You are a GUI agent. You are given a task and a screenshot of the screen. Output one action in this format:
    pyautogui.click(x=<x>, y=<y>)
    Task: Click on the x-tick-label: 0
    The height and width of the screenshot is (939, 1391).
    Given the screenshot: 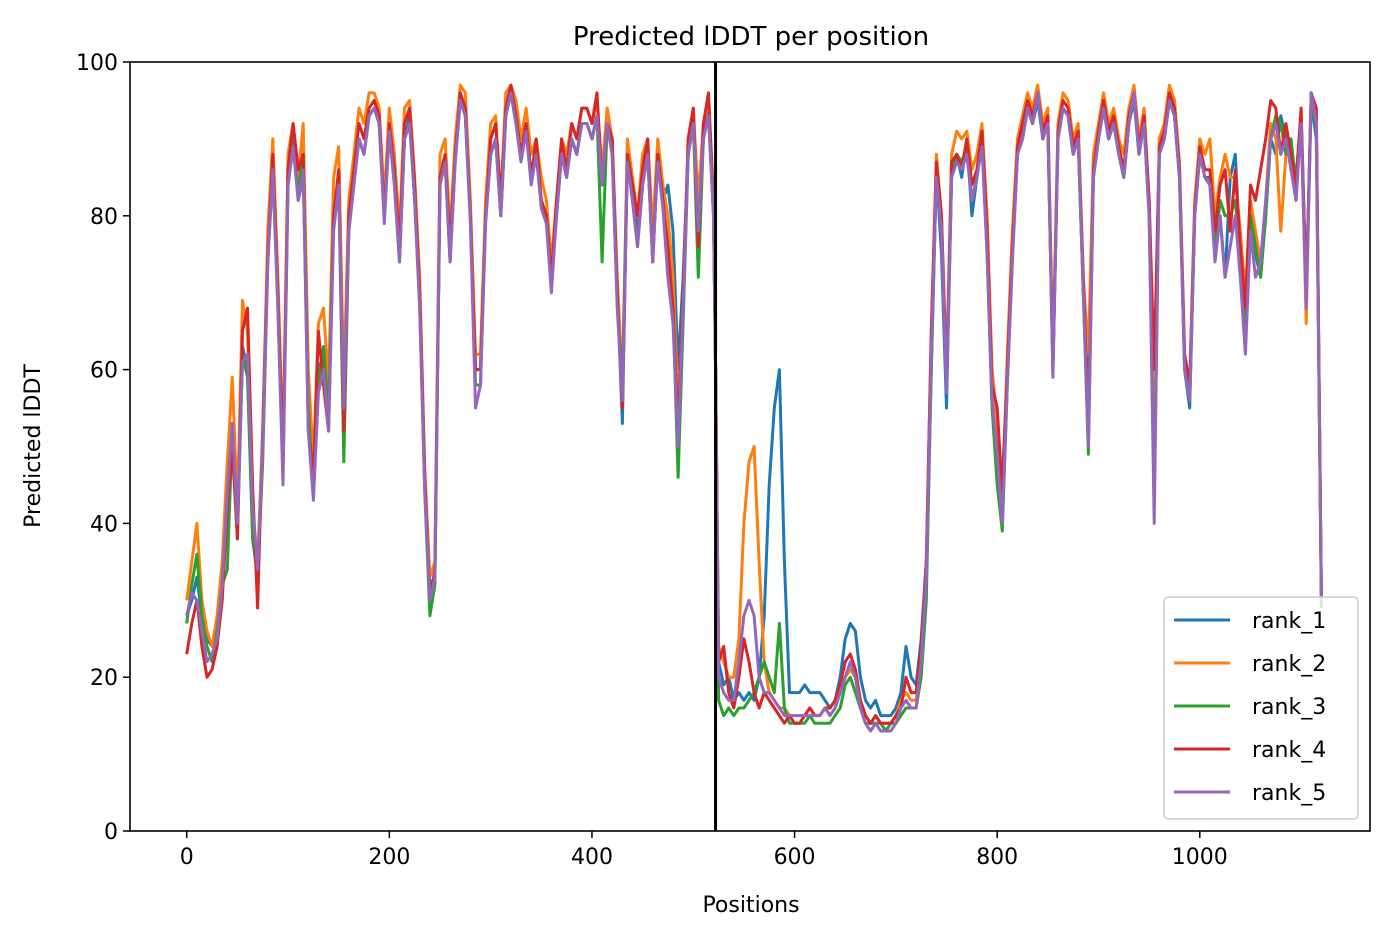 What is the action you would take?
    pyautogui.click(x=187, y=857)
    